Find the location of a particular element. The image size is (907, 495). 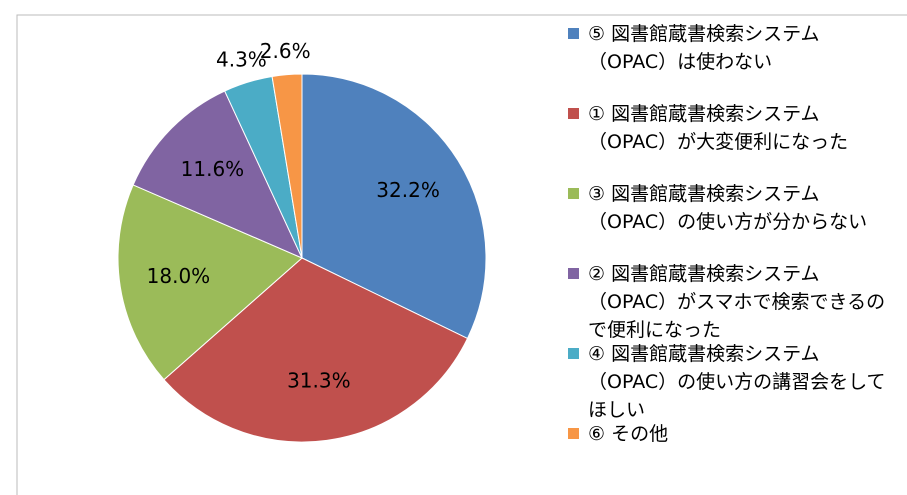

data-label: 18.0% is located at coordinates (179, 276).